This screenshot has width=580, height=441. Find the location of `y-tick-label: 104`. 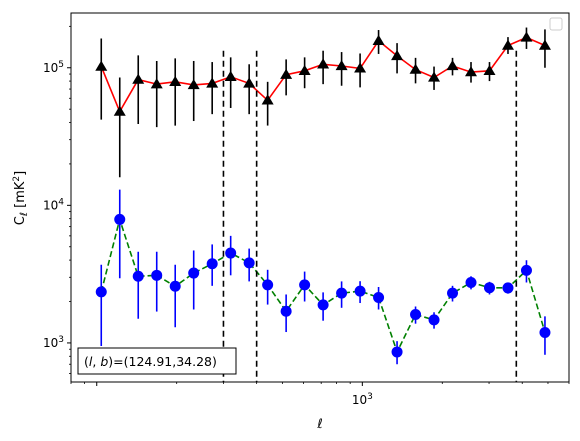

y-tick-label: 104 is located at coordinates (53, 204).